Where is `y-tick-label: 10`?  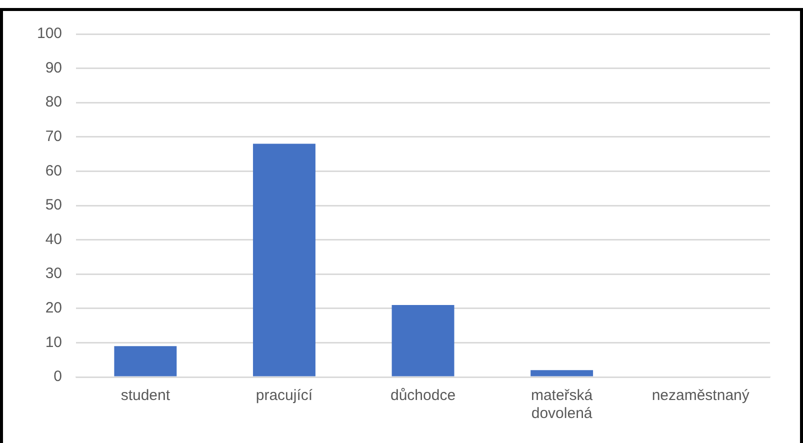 y-tick-label: 10 is located at coordinates (53, 342).